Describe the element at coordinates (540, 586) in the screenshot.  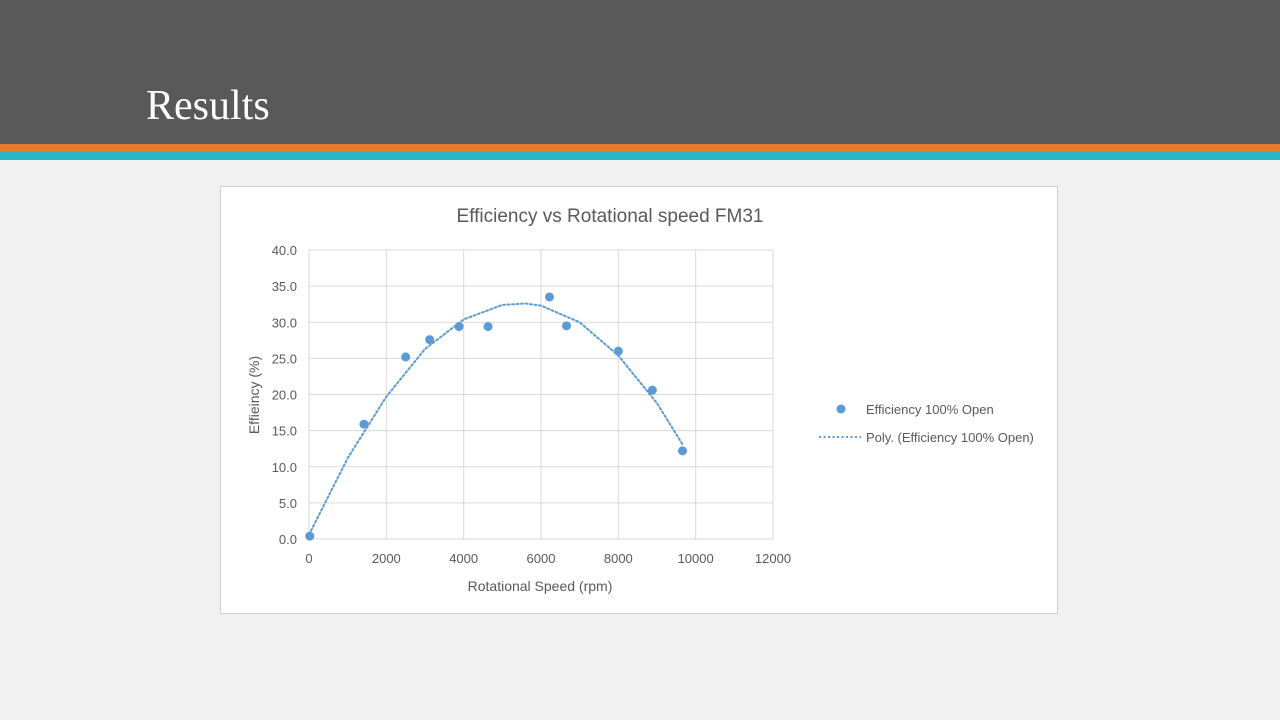
I see `x-axis-label: Rotational Speed (rpm)` at that location.